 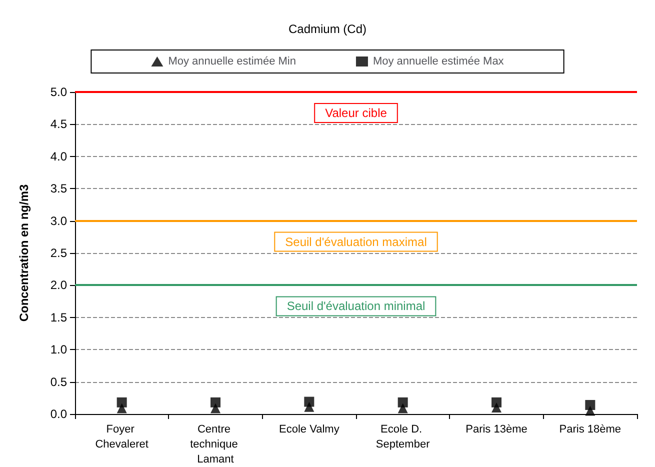 What do you see at coordinates (327, 29) in the screenshot?
I see `chart-title: Cadmium (Cd)` at bounding box center [327, 29].